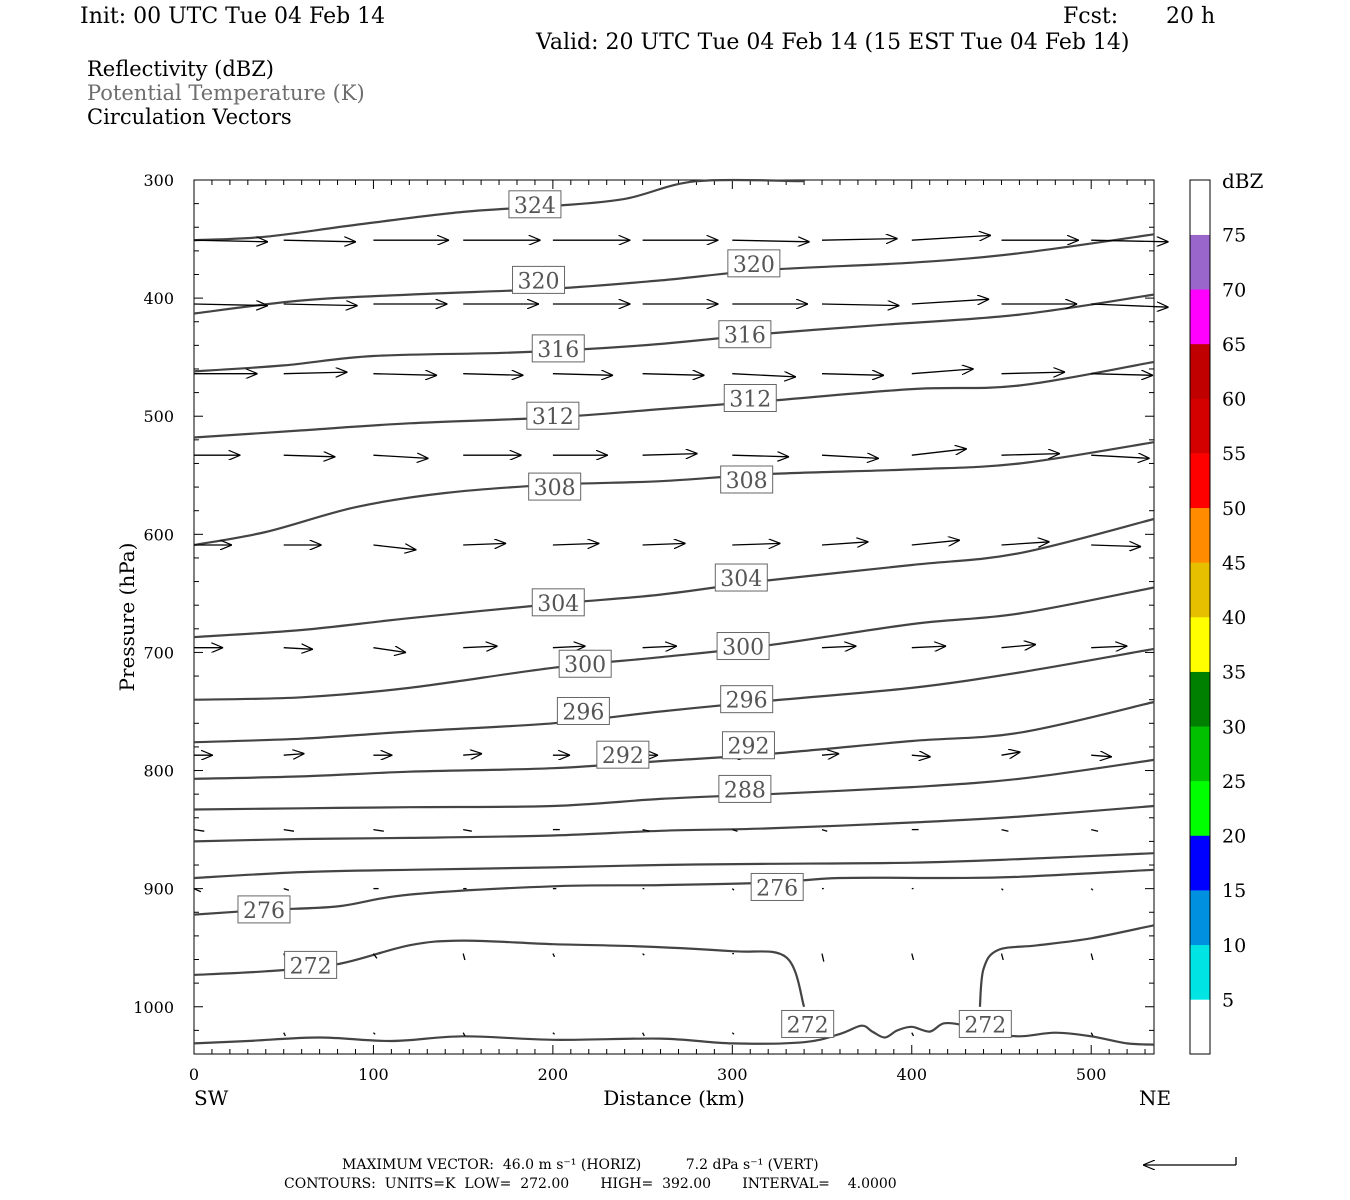 The image size is (1350, 1200). I want to click on colorbar-tick-label: 15, so click(1234, 891).